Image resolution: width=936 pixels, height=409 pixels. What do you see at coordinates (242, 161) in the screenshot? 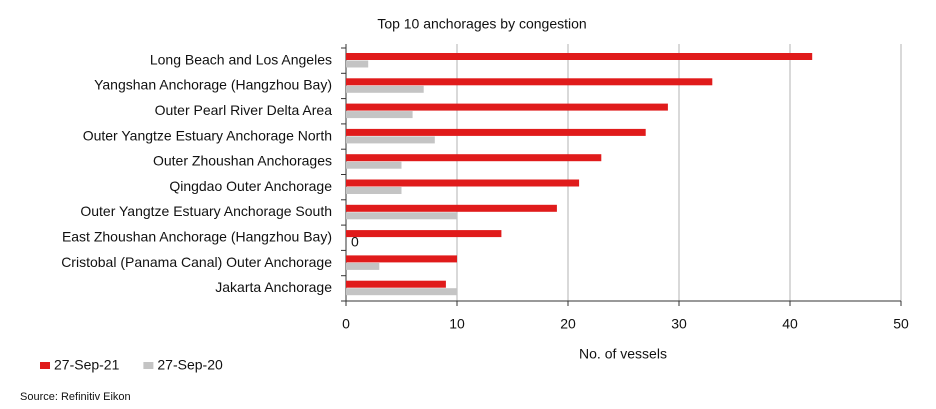
I see `y-tick-label: Outer Zhoushan Anchorages` at bounding box center [242, 161].